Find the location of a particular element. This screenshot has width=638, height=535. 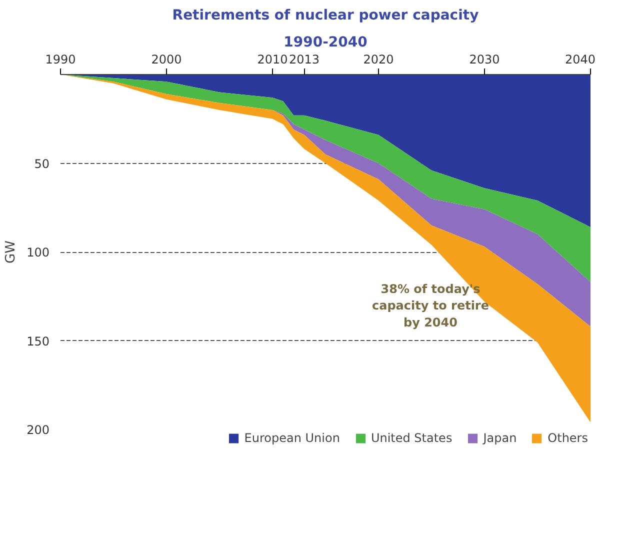

x-tick-label: 2030 is located at coordinates (484, 59).